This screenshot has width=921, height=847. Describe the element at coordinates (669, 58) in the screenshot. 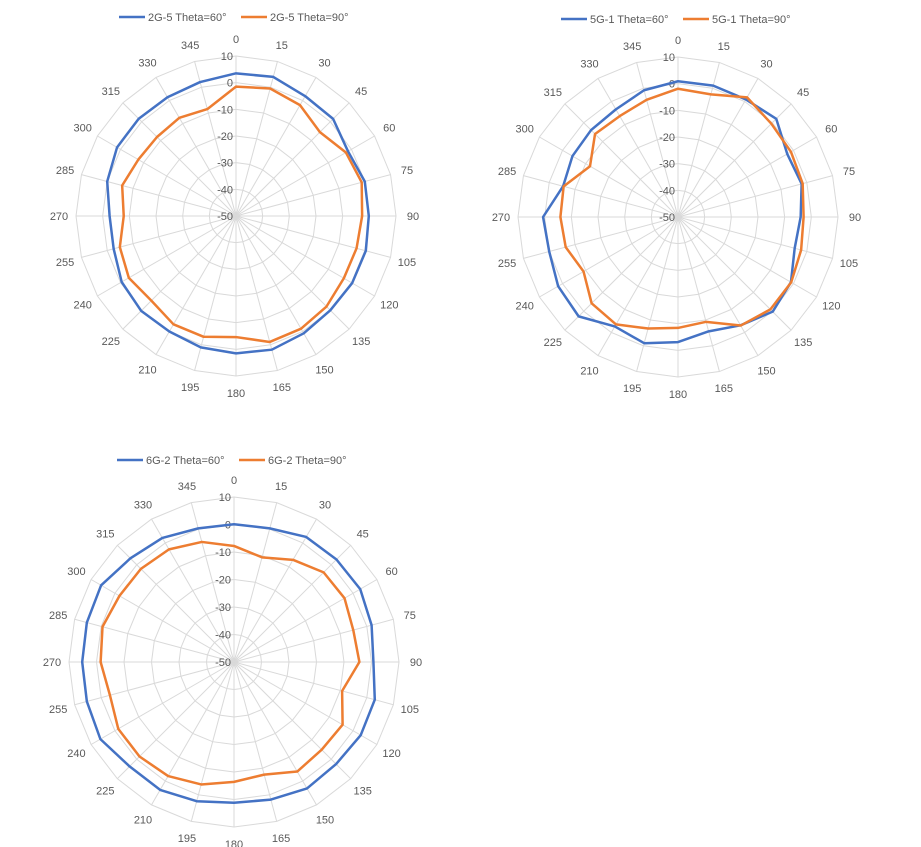

I see `radial-tick-label: 10` at that location.